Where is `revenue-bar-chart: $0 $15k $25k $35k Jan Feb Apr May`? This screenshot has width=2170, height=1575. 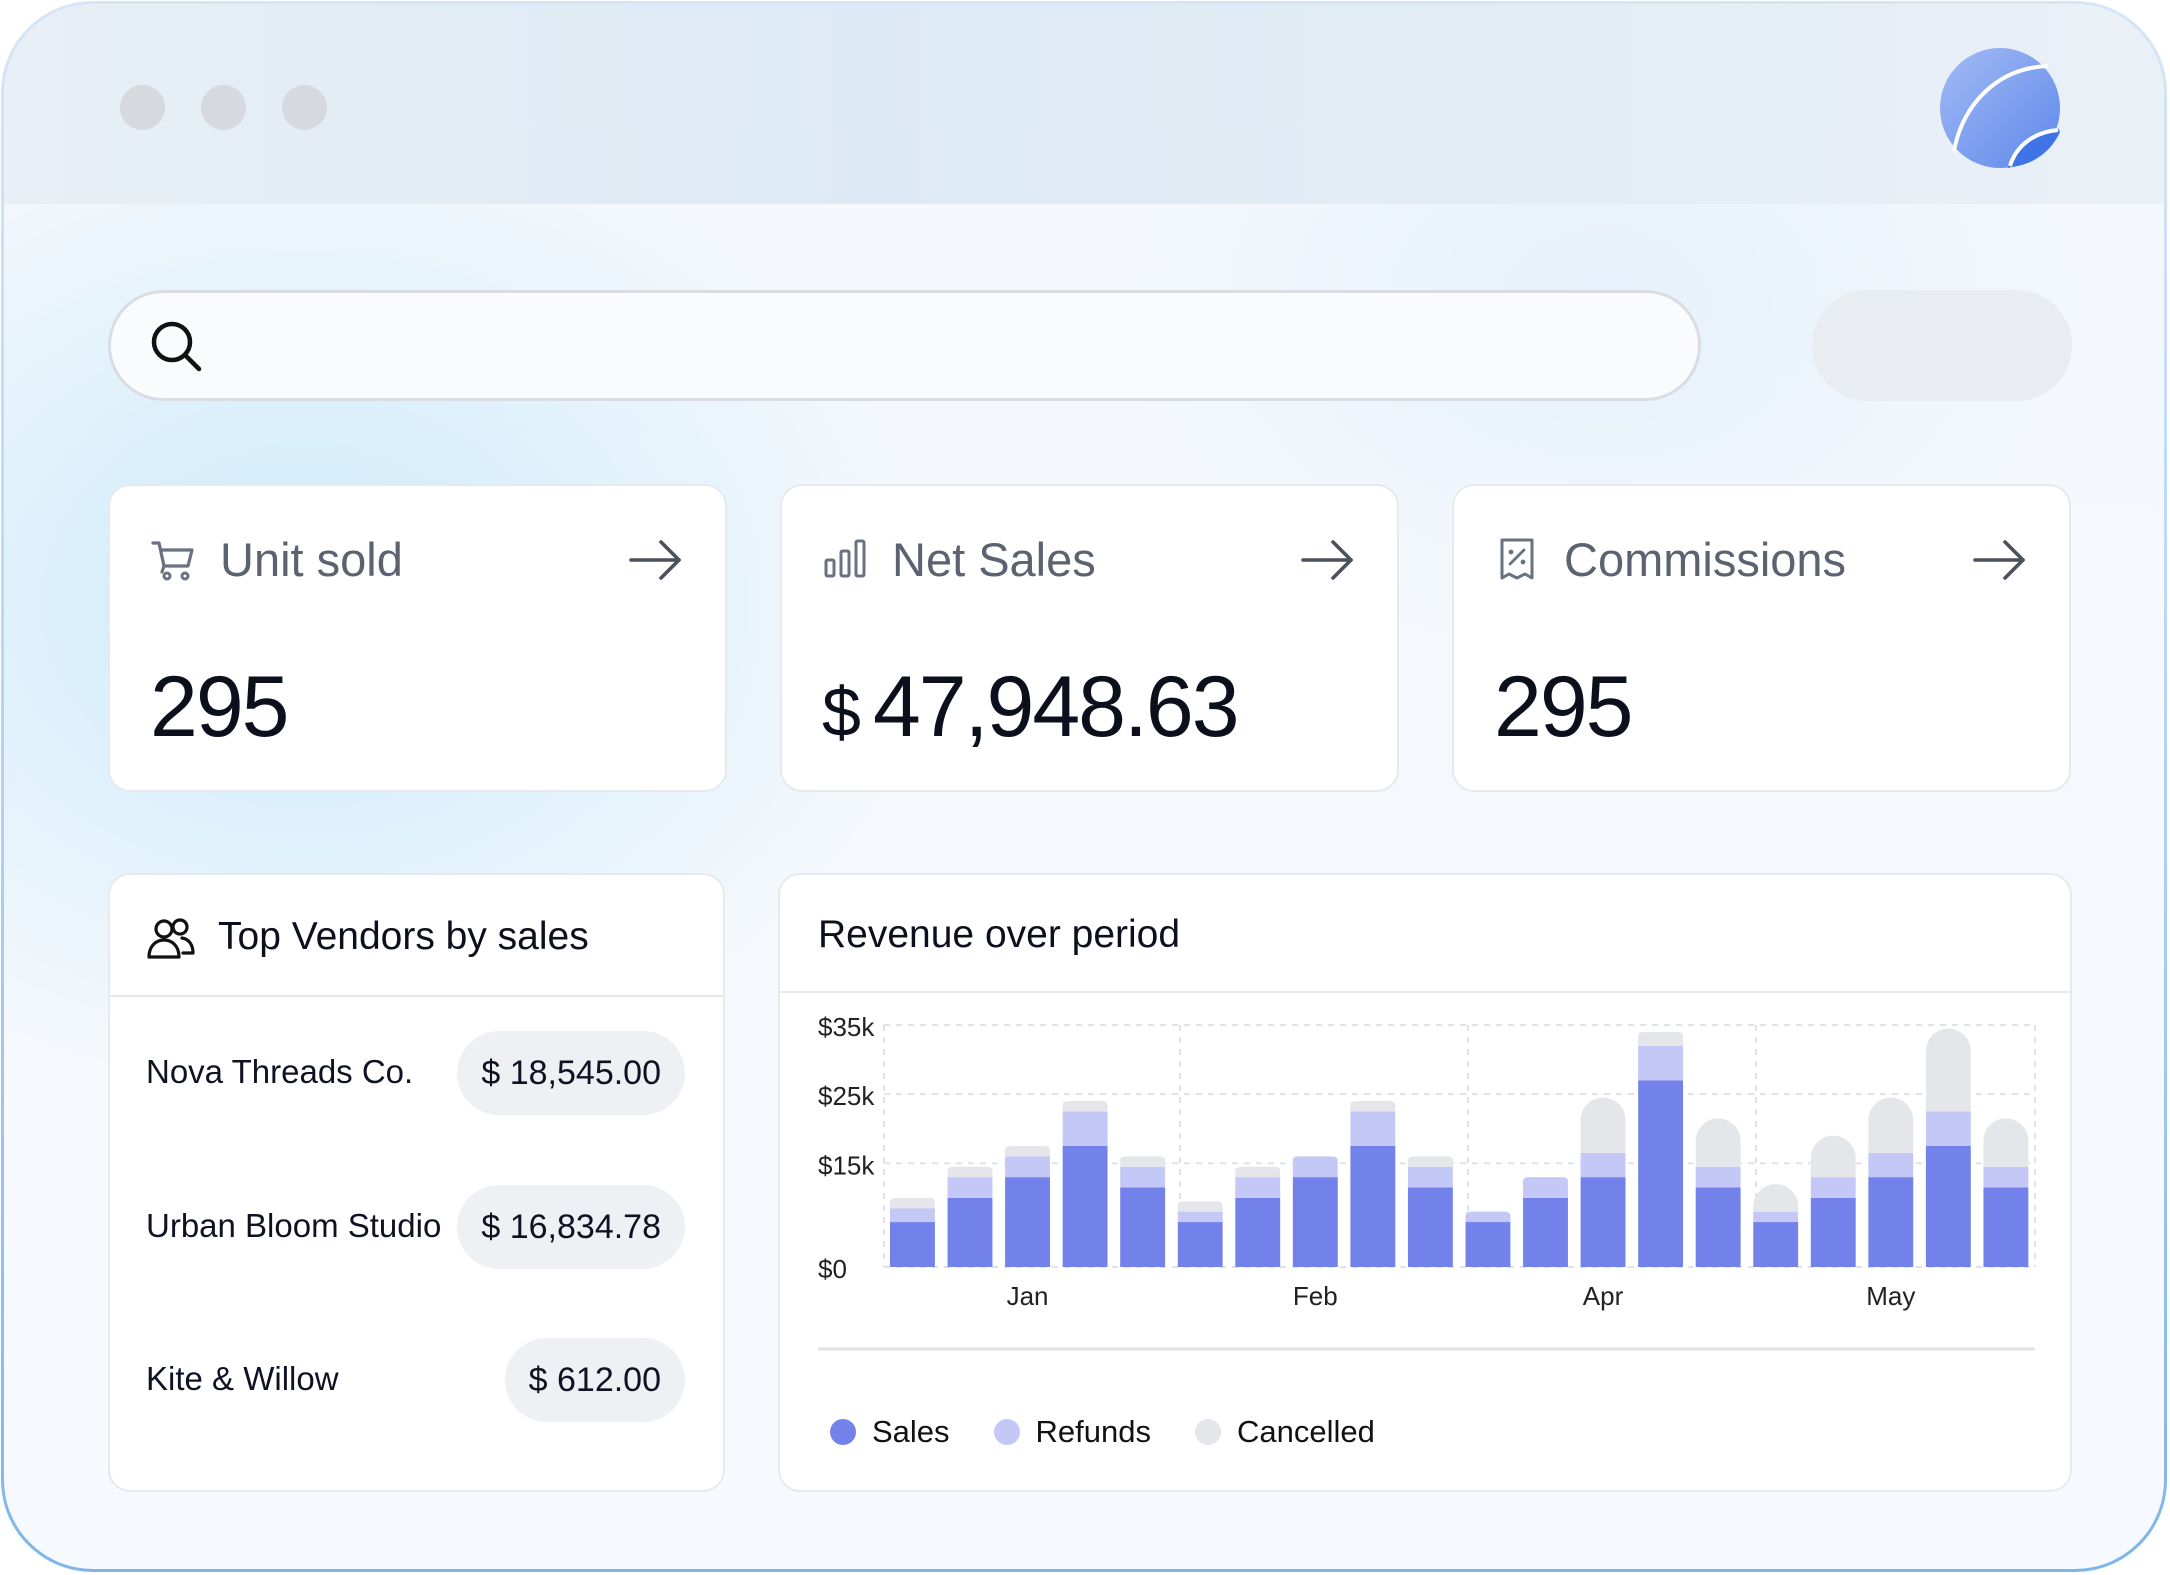 revenue-bar-chart: $0 $15k $25k $35k Jan Feb Apr May is located at coordinates (1427, 1181).